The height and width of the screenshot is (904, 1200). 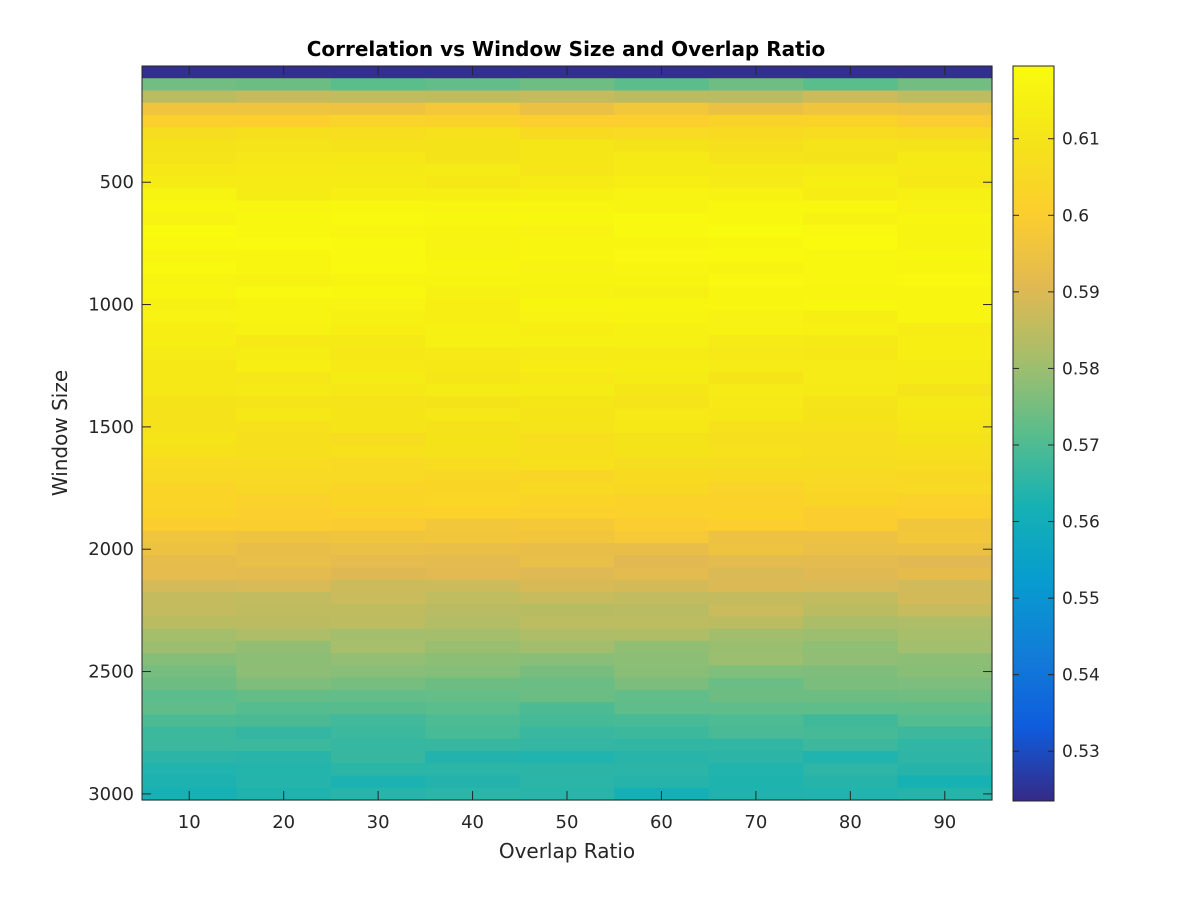 I want to click on y-tick-label: 1500, so click(x=111, y=427).